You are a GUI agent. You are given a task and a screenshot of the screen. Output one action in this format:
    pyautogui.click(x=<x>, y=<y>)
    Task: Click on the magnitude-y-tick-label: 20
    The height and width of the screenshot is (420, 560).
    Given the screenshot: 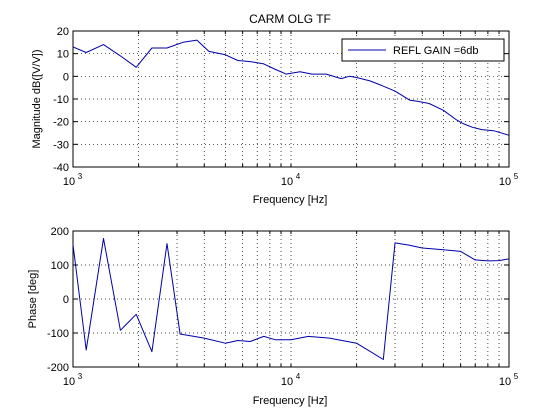 What is the action you would take?
    pyautogui.click(x=63, y=32)
    